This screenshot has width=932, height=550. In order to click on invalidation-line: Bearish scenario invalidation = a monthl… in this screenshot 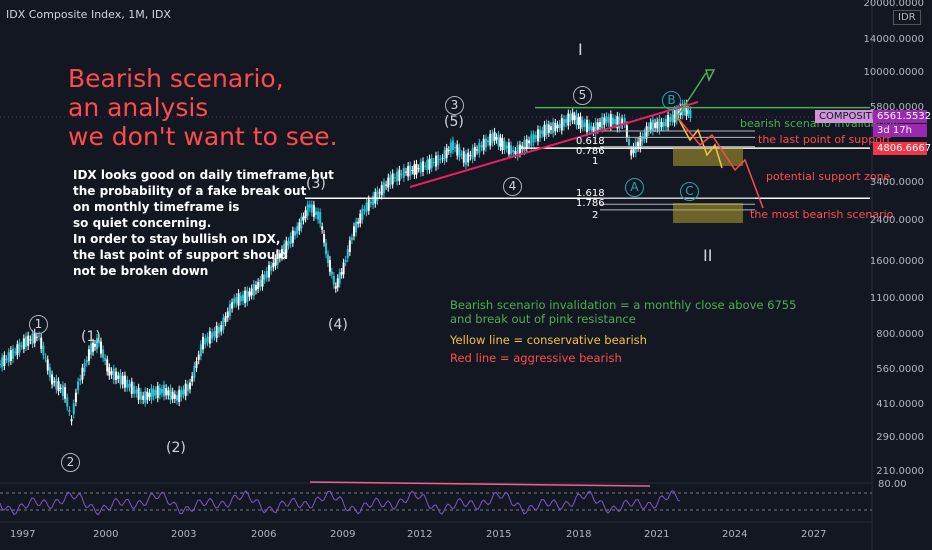, I will do `click(623, 305)`.